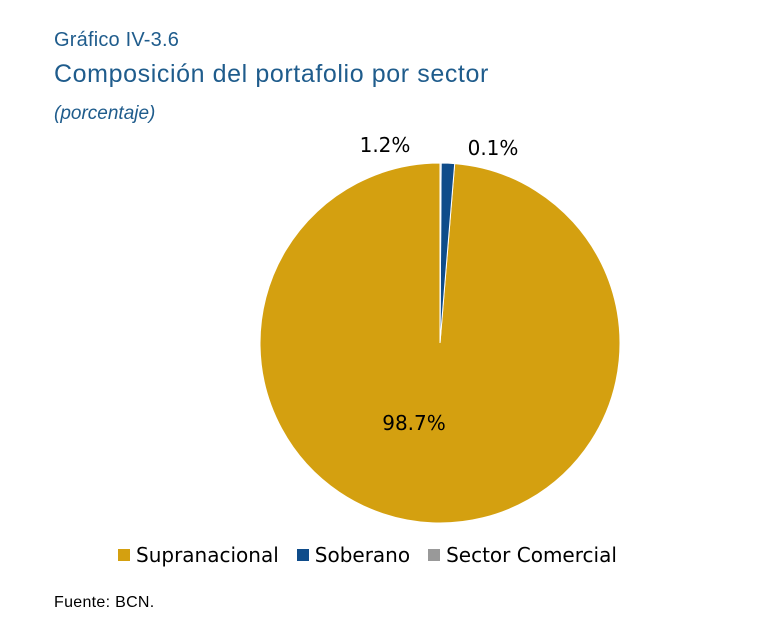 This screenshot has width=772, height=619. What do you see at coordinates (105, 113) in the screenshot?
I see `chart-subtitle: (porcentaje)` at bounding box center [105, 113].